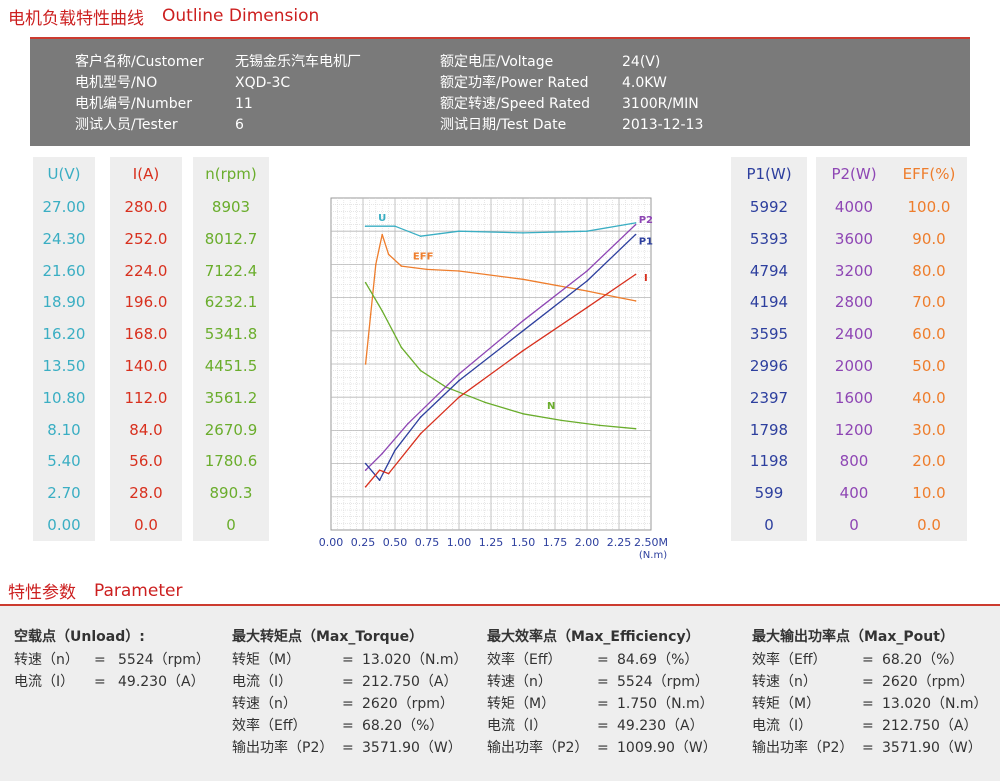  What do you see at coordinates (146, 493) in the screenshot?
I see `scale-value-i: 28.0` at bounding box center [146, 493].